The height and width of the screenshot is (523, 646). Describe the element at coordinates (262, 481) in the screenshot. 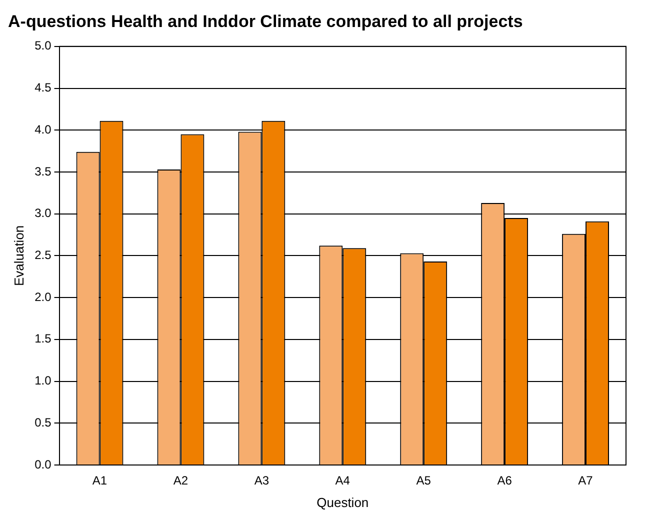

I see `x-tick-label: A3` at that location.